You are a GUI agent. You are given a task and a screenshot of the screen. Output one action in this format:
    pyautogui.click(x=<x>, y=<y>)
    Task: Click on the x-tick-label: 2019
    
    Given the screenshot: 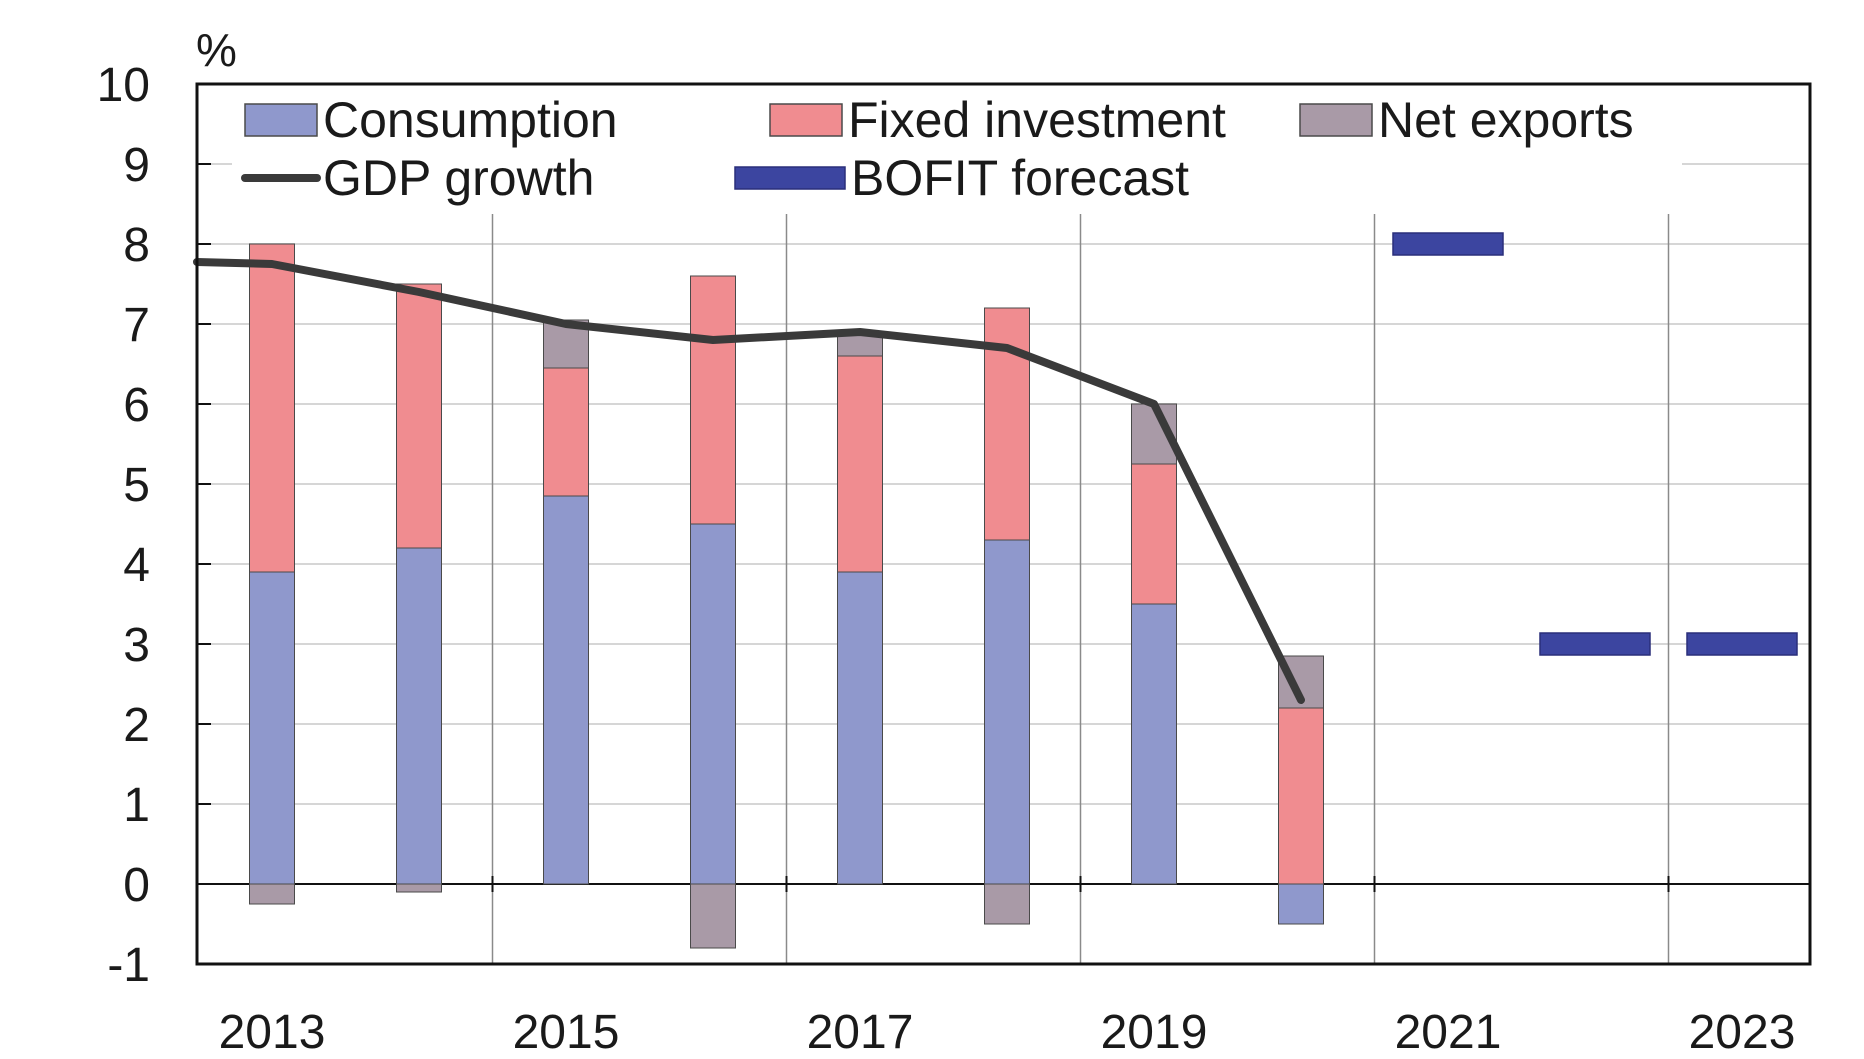 What is the action you would take?
    pyautogui.click(x=1154, y=1030)
    